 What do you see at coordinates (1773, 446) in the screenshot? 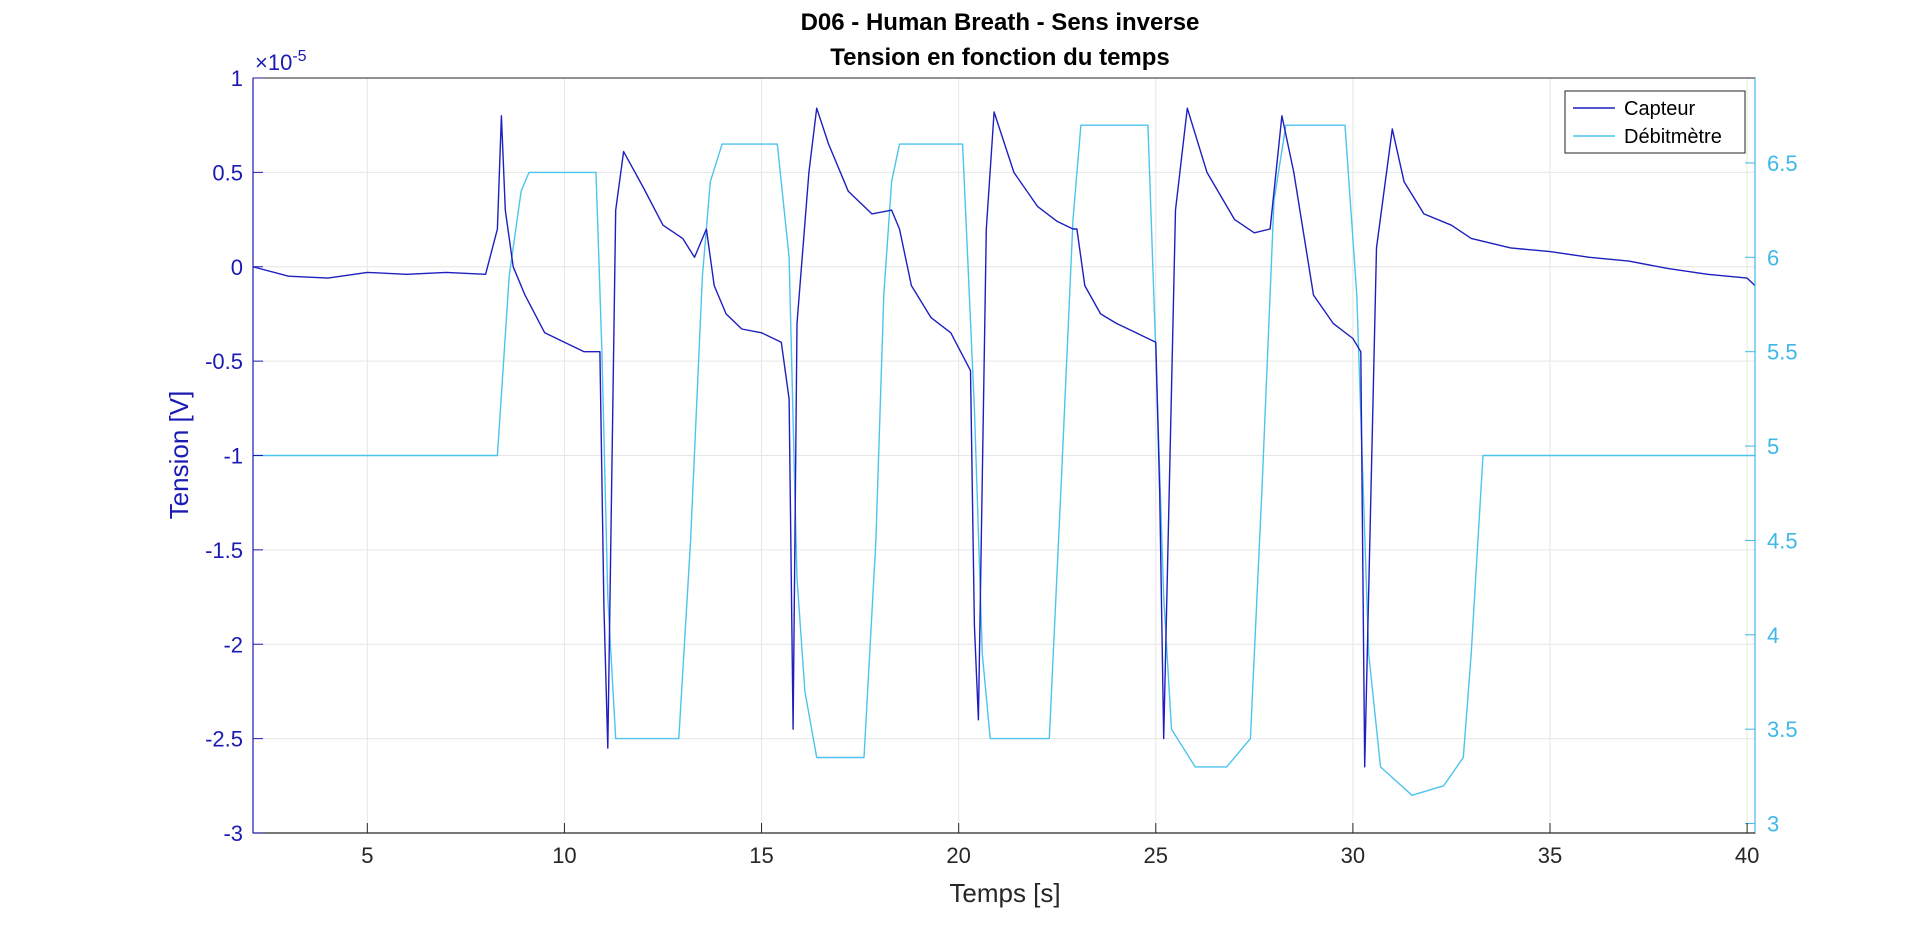
I see `y-right-tick-label: 5` at bounding box center [1773, 446].